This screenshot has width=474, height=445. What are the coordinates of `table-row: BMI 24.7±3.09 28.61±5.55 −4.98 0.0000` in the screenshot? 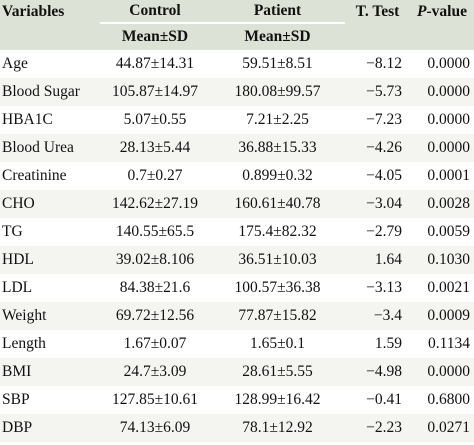 It's located at (237, 372).